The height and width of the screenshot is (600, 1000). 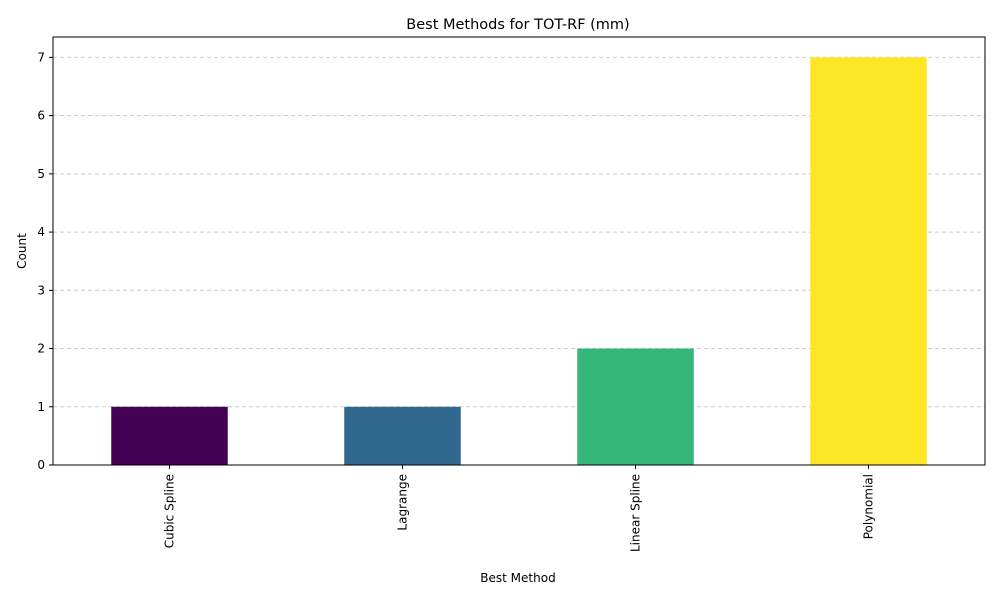 What do you see at coordinates (41, 290) in the screenshot?
I see `y-tick-label: 3` at bounding box center [41, 290].